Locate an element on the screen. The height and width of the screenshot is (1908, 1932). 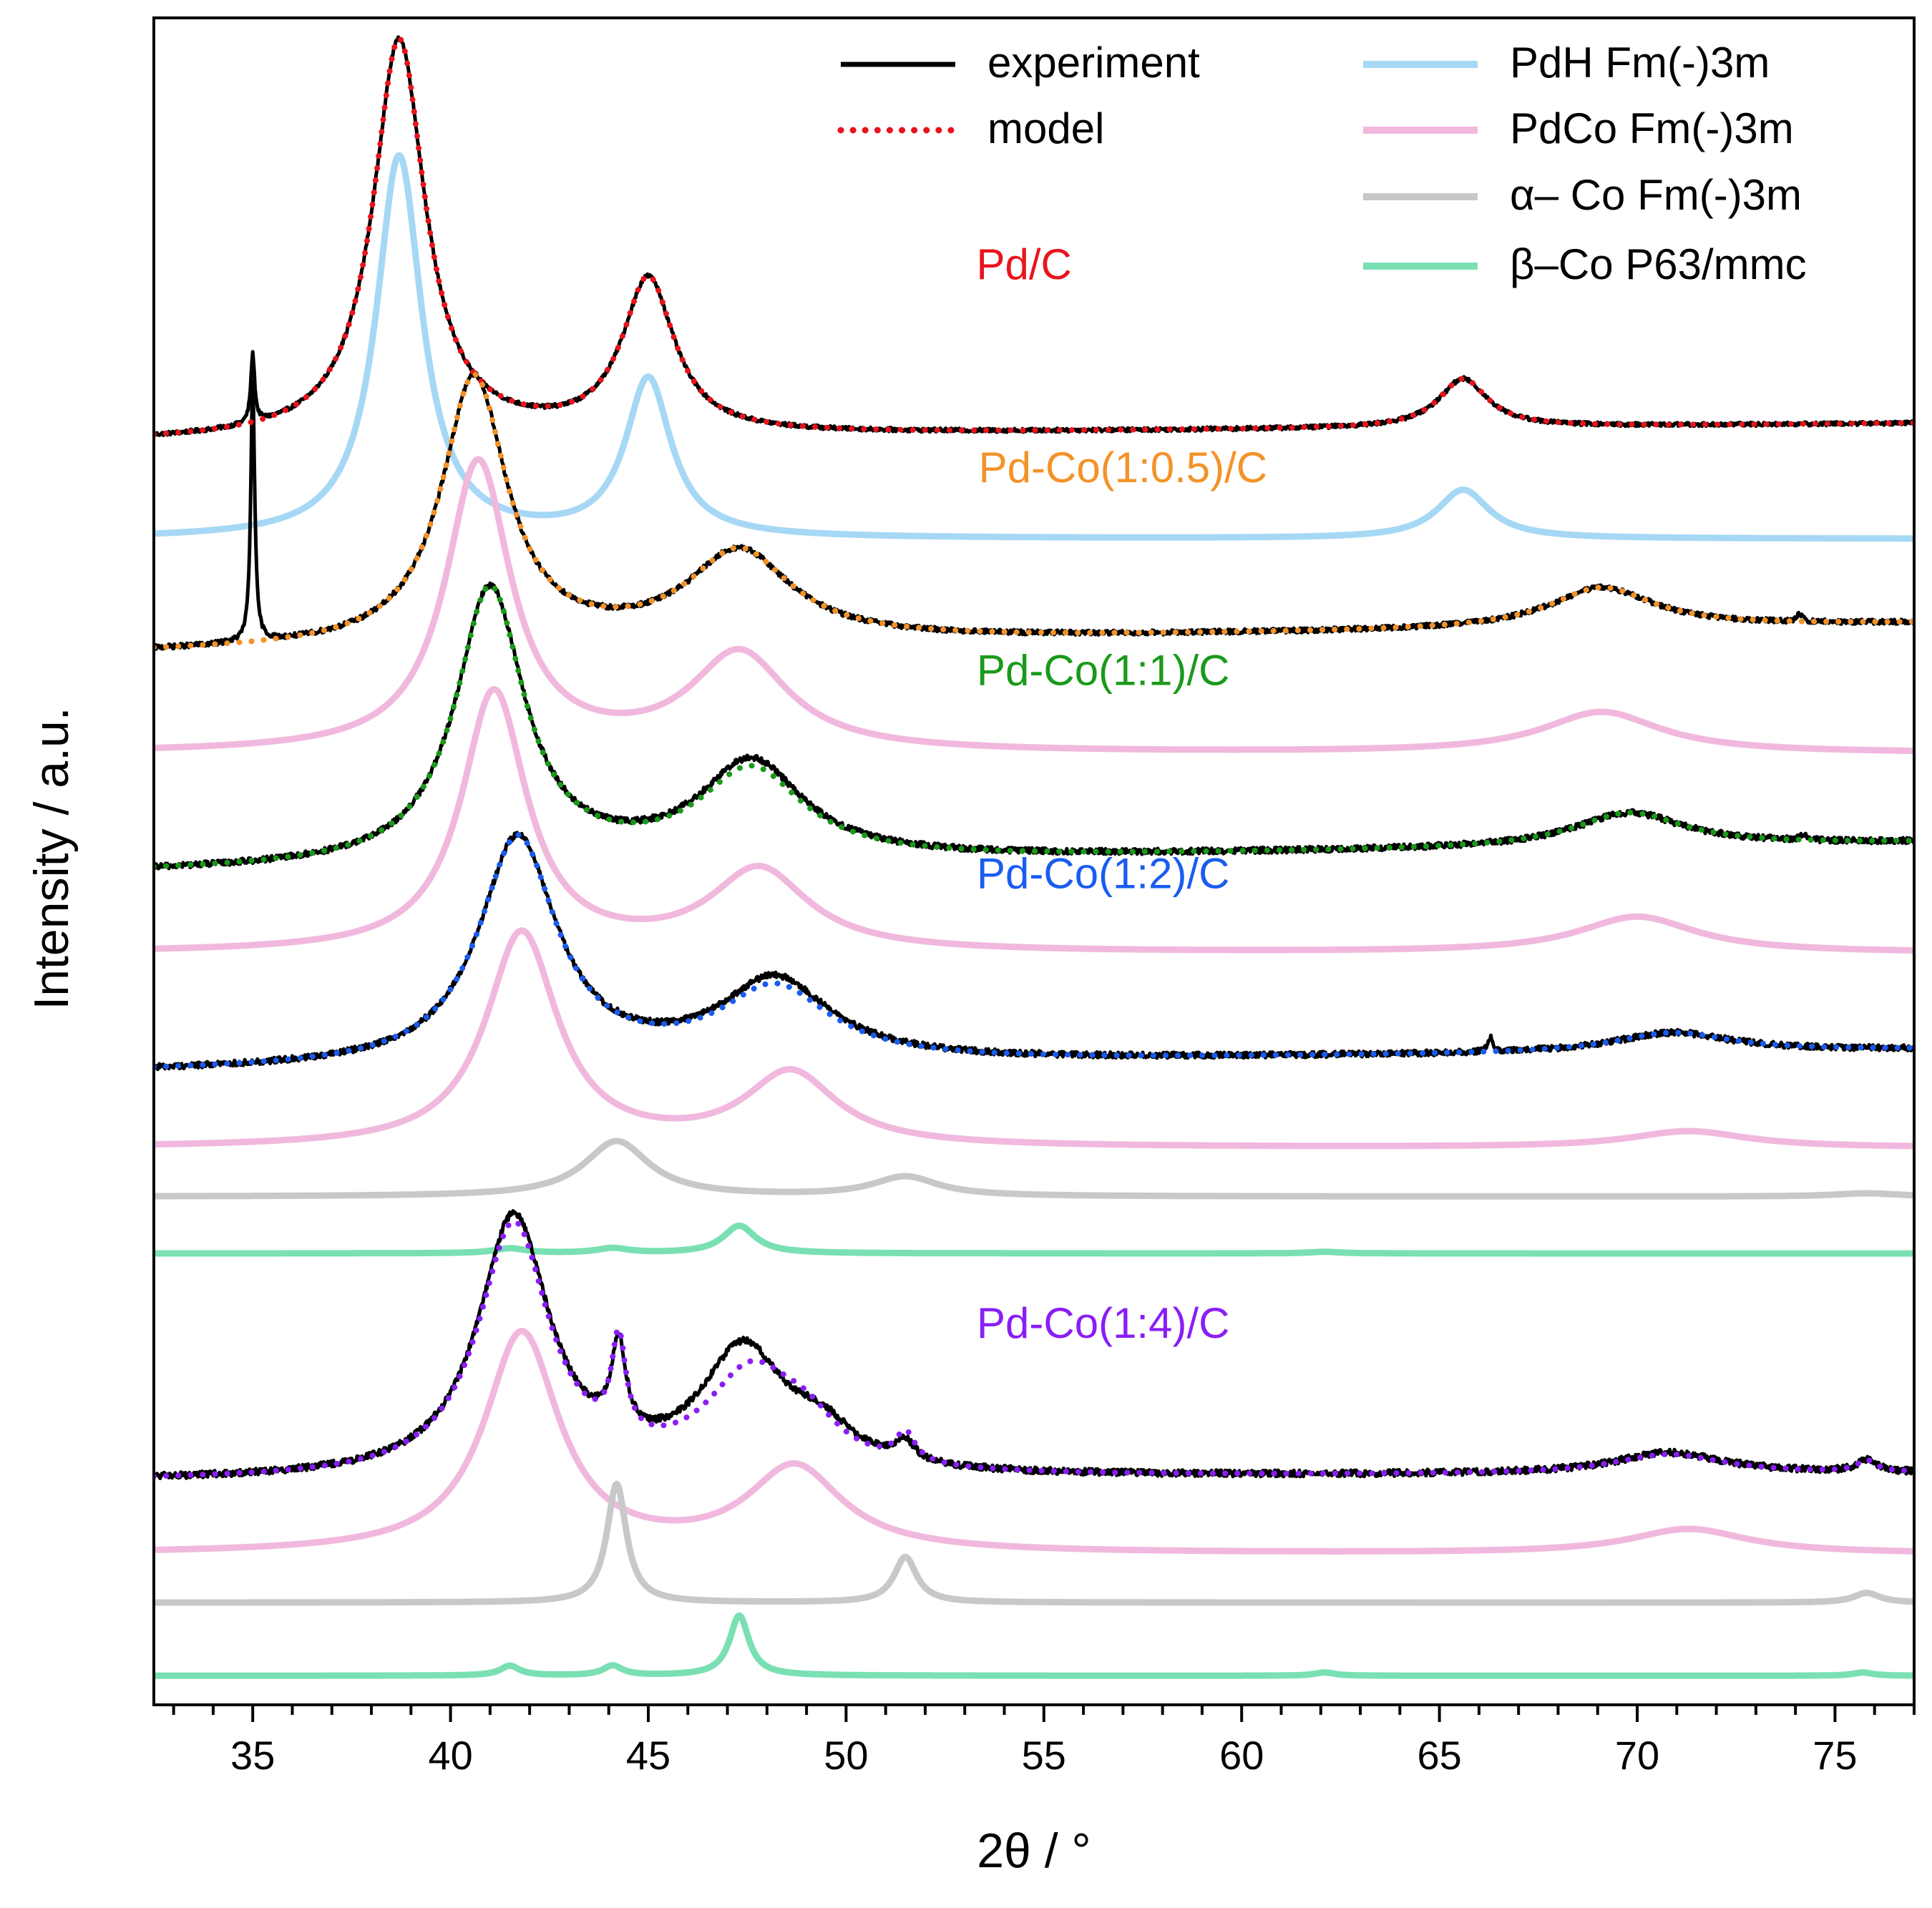
x-tick-label: 40 is located at coordinates (450, 1756).